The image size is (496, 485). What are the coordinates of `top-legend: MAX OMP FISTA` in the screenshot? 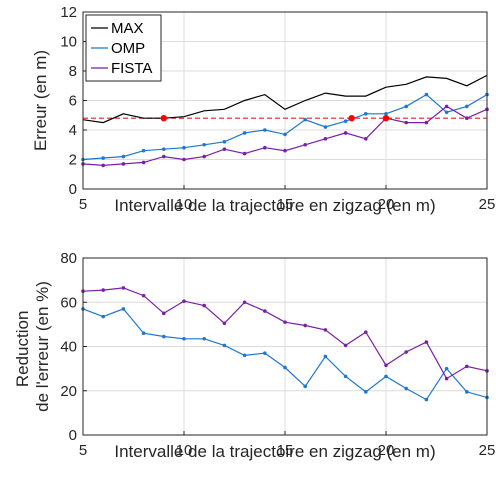 It's located at (123, 48).